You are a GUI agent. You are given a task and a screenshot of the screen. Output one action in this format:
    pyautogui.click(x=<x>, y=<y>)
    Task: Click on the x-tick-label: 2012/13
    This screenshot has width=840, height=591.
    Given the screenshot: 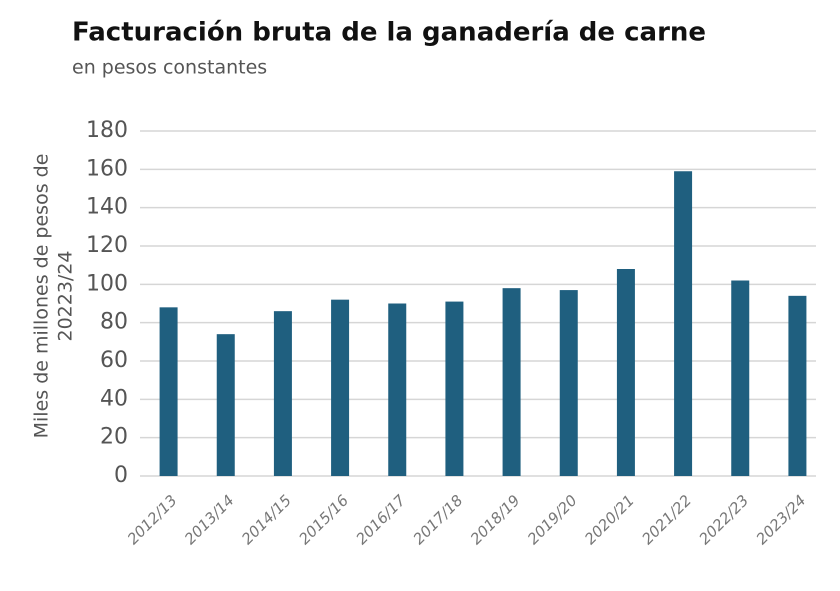 What is the action you would take?
    pyautogui.click(x=152, y=519)
    